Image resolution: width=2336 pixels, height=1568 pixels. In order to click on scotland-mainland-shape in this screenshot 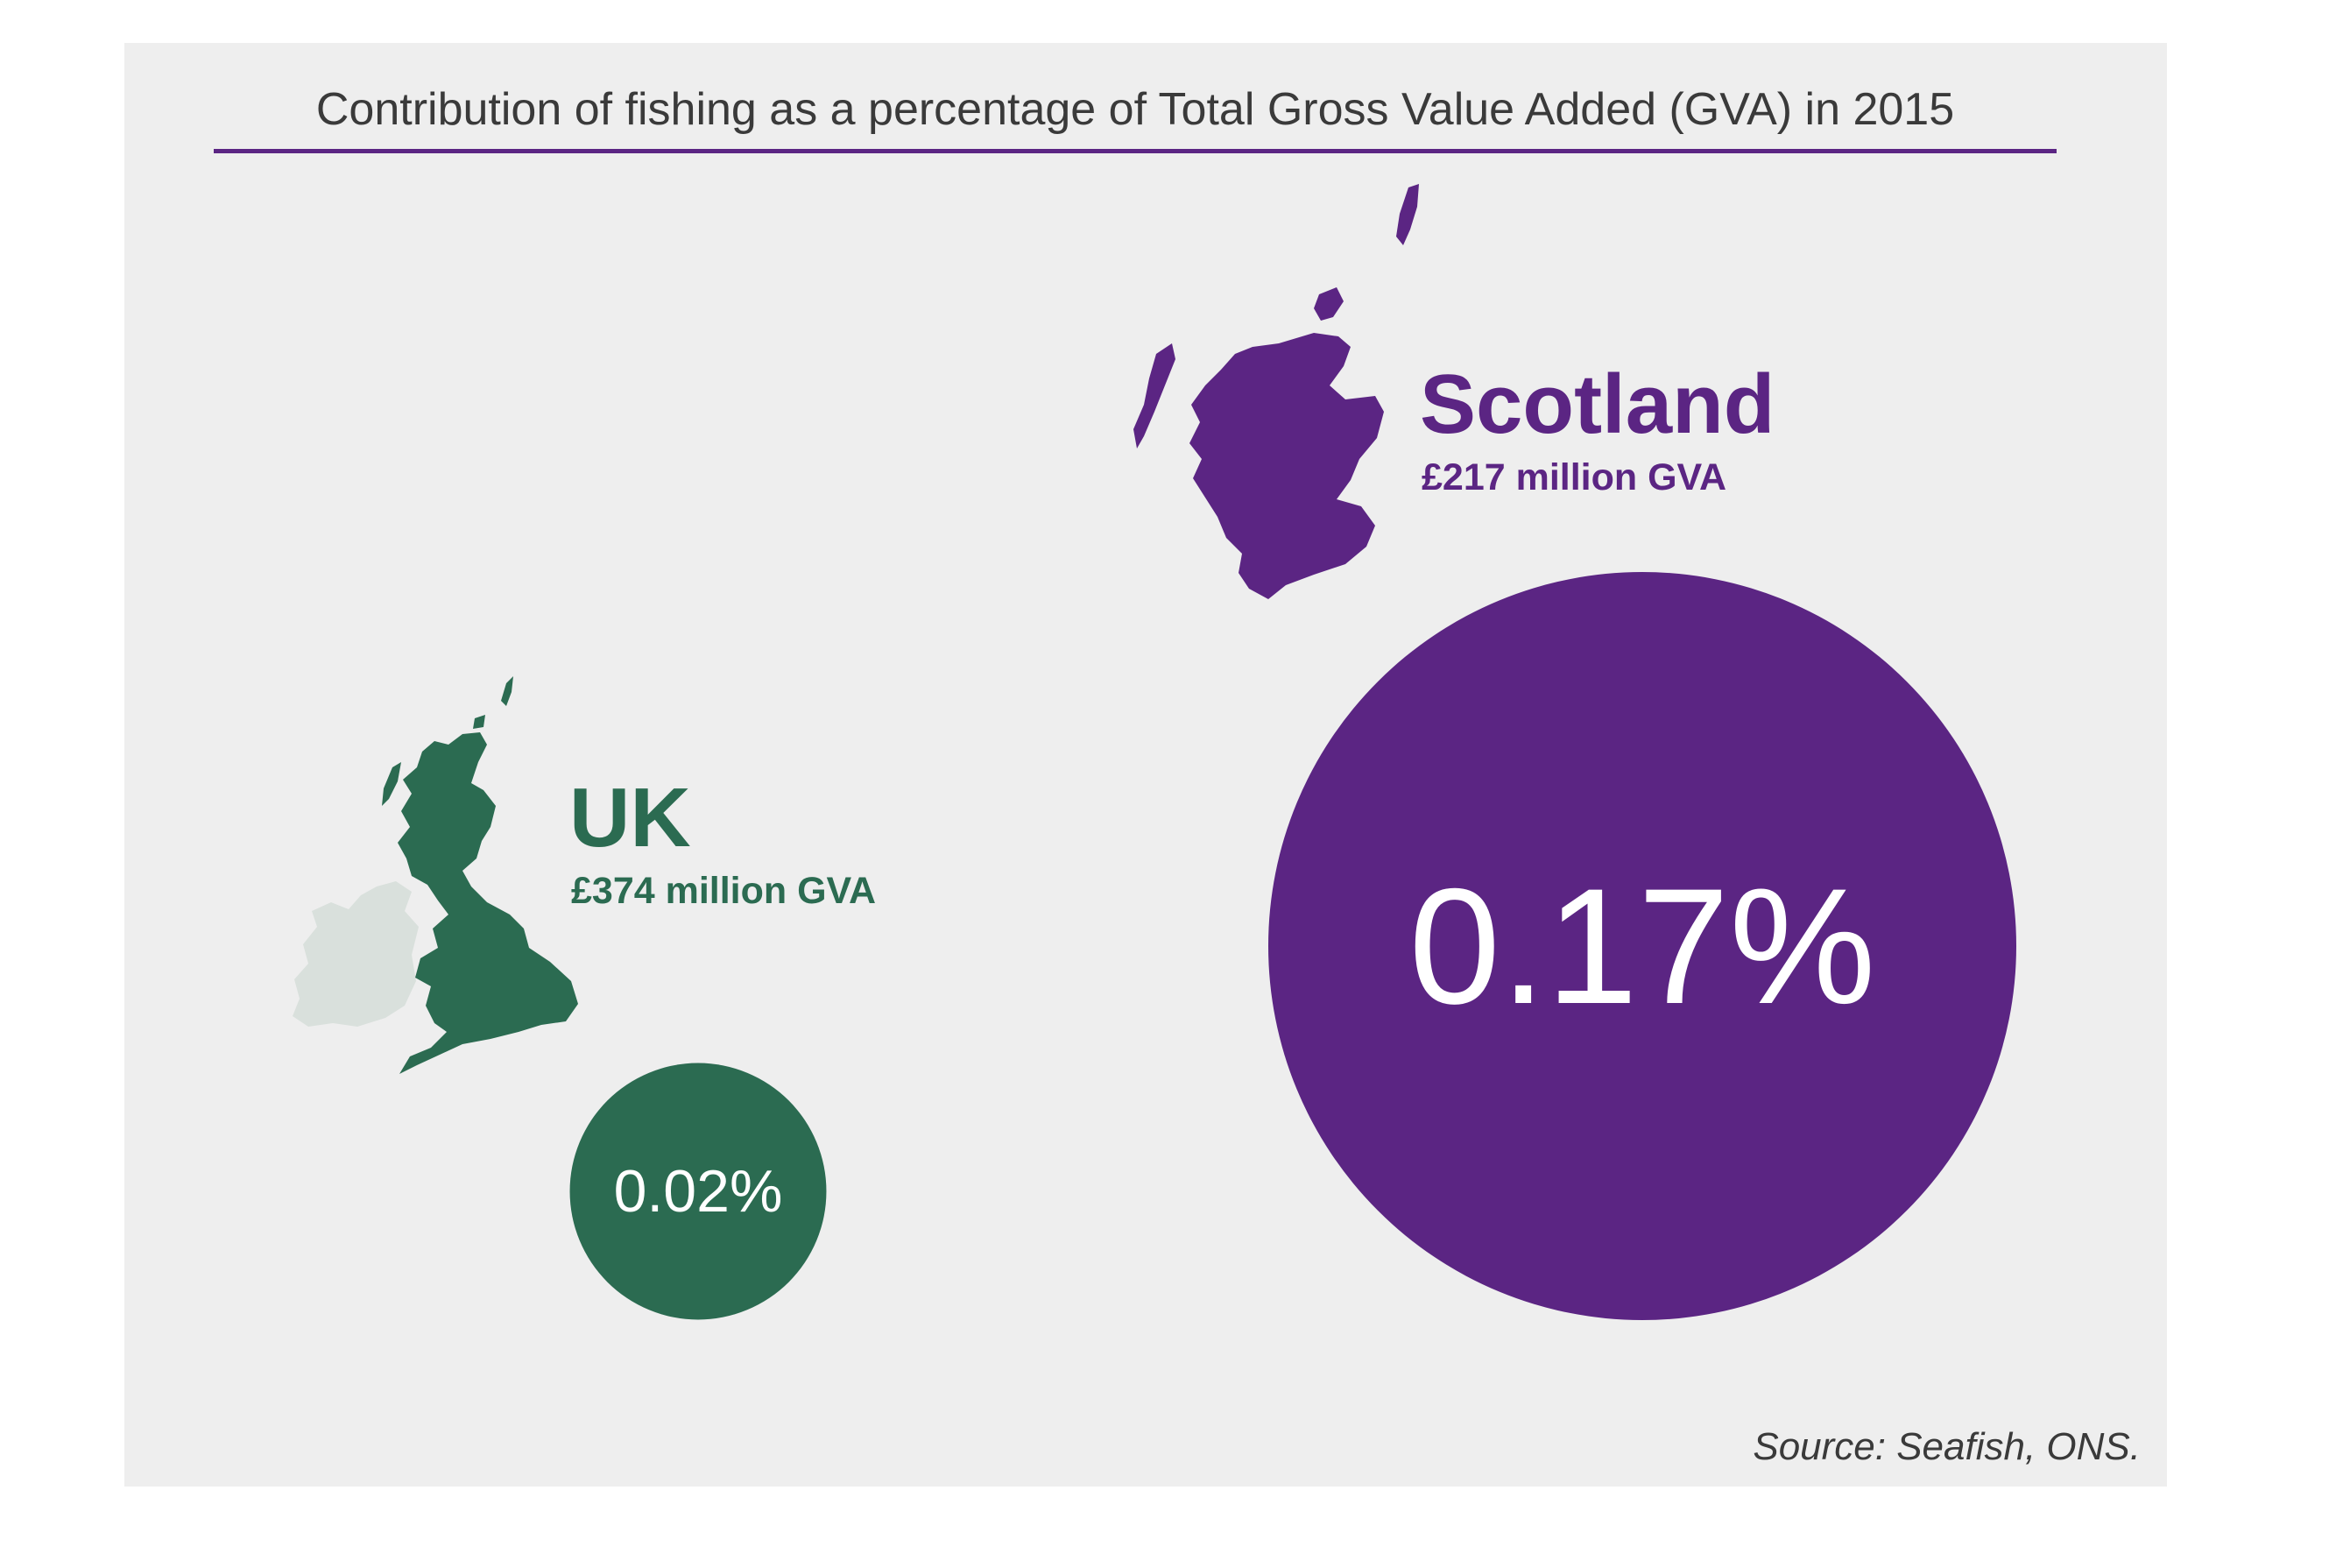, I will do `click(1286, 466)`.